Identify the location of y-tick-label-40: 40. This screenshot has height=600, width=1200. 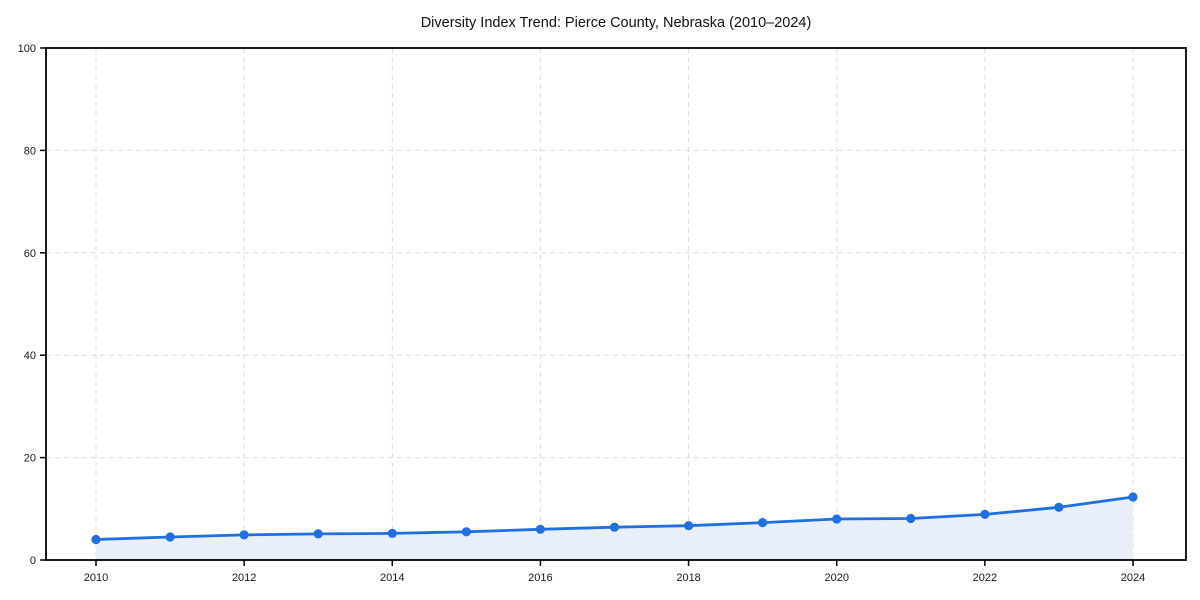
(30, 356).